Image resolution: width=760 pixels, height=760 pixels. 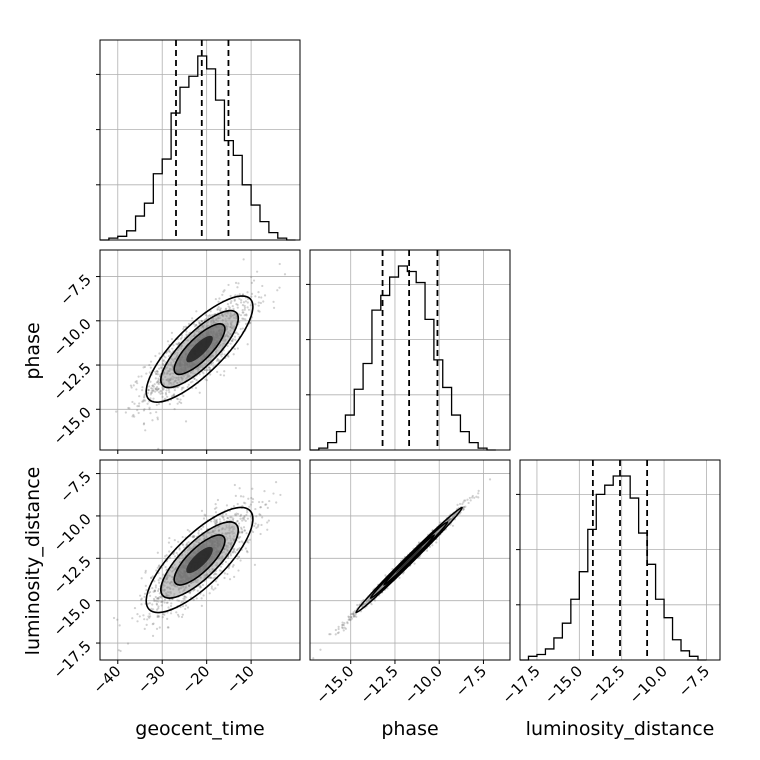 I want to click on histogram-line, so click(x=613, y=568).